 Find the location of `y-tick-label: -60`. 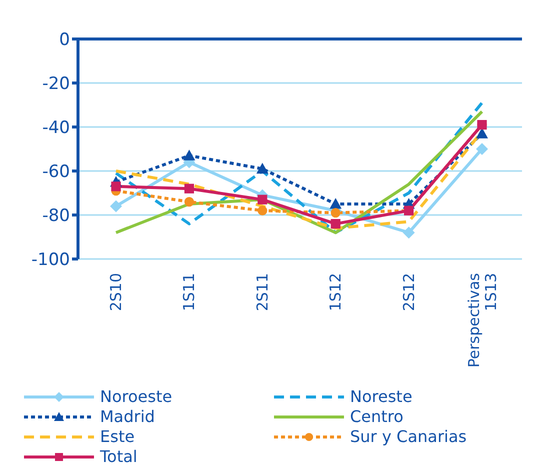

y-tick-label: -60 is located at coordinates (56, 172).